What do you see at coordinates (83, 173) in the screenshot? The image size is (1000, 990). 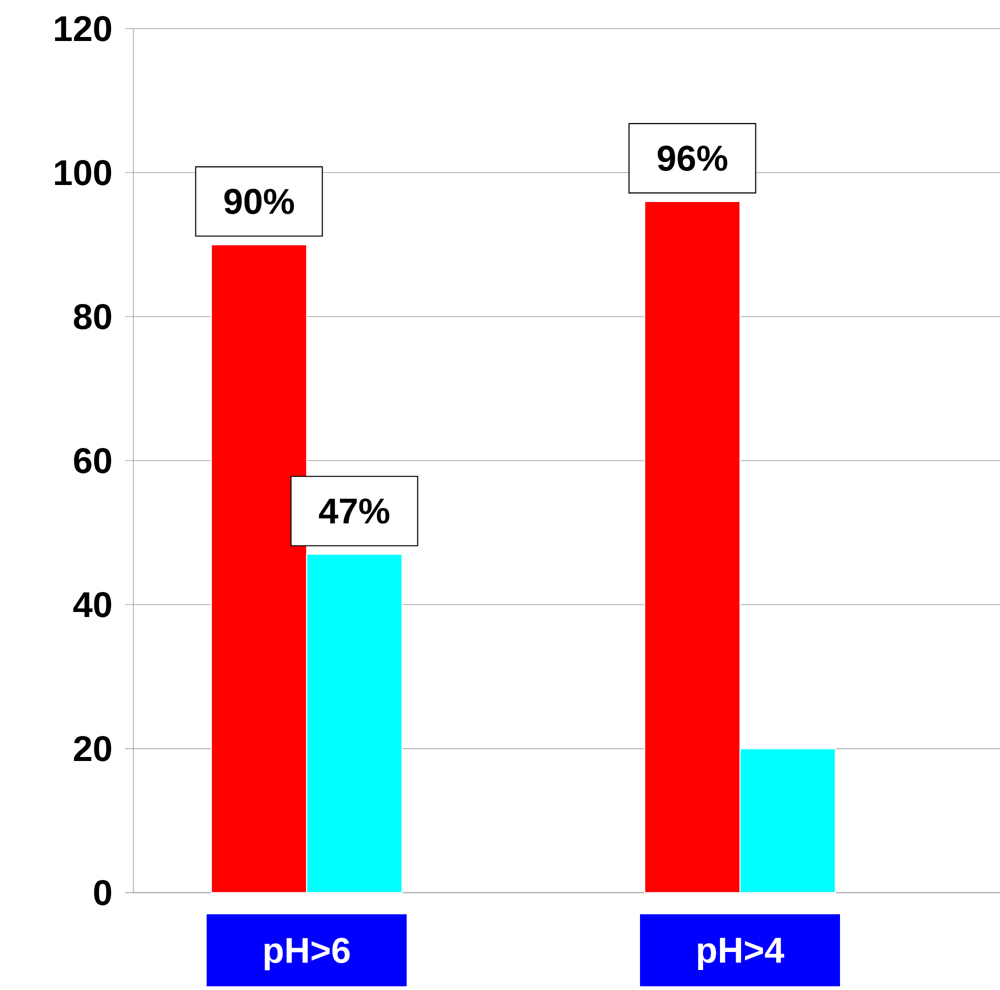 I see `y-tick-label: 100` at bounding box center [83, 173].